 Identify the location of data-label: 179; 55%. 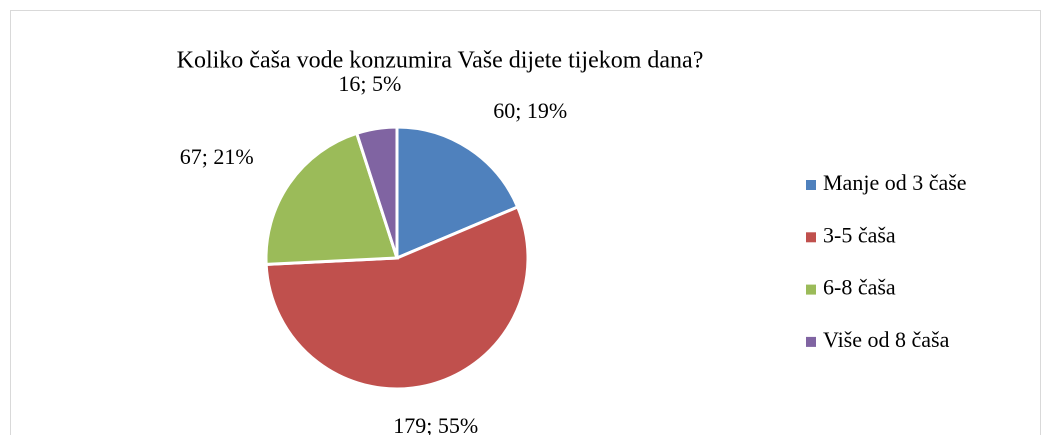
(435, 424).